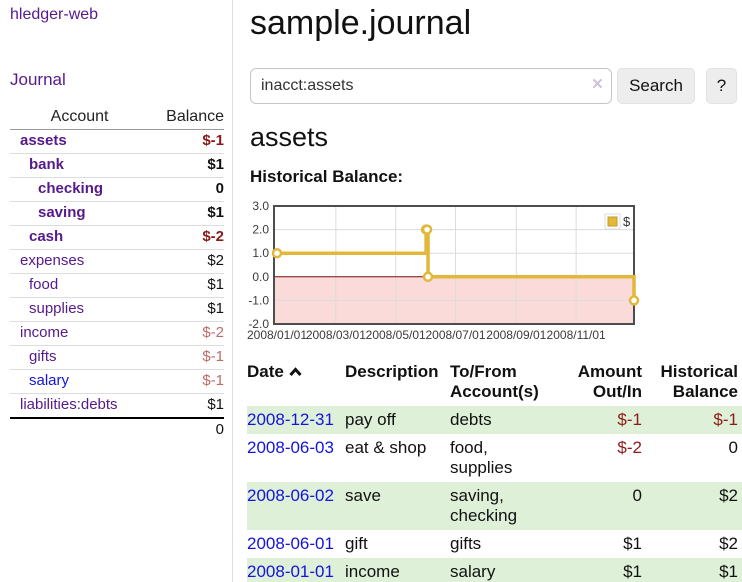 The image size is (742, 582). I want to click on sidebar-account-gifts: gifts, so click(43, 356).